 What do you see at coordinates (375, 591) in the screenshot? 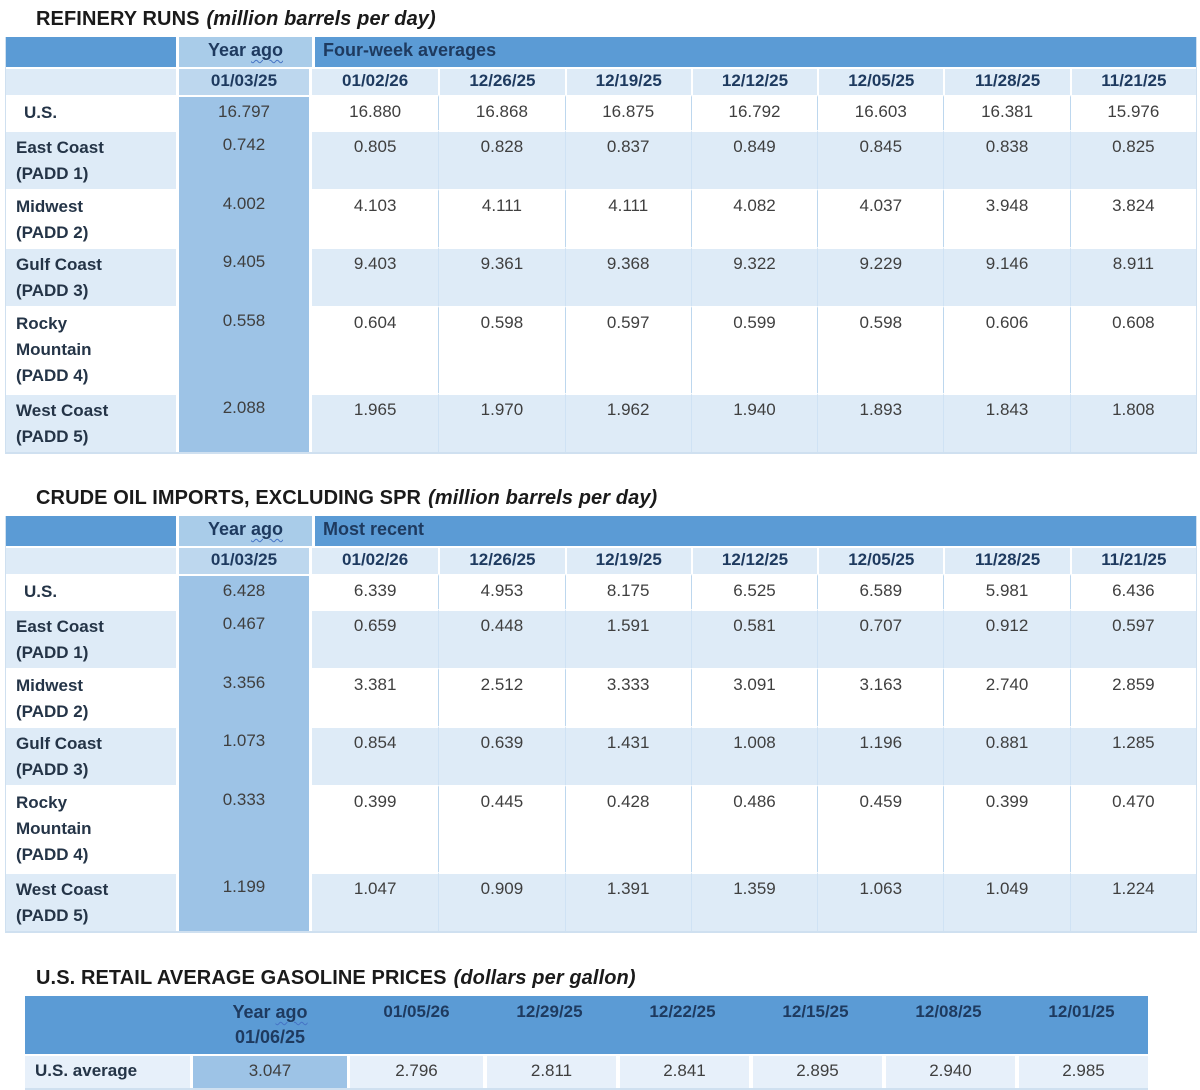
I see `data-cell: 6.339` at bounding box center [375, 591].